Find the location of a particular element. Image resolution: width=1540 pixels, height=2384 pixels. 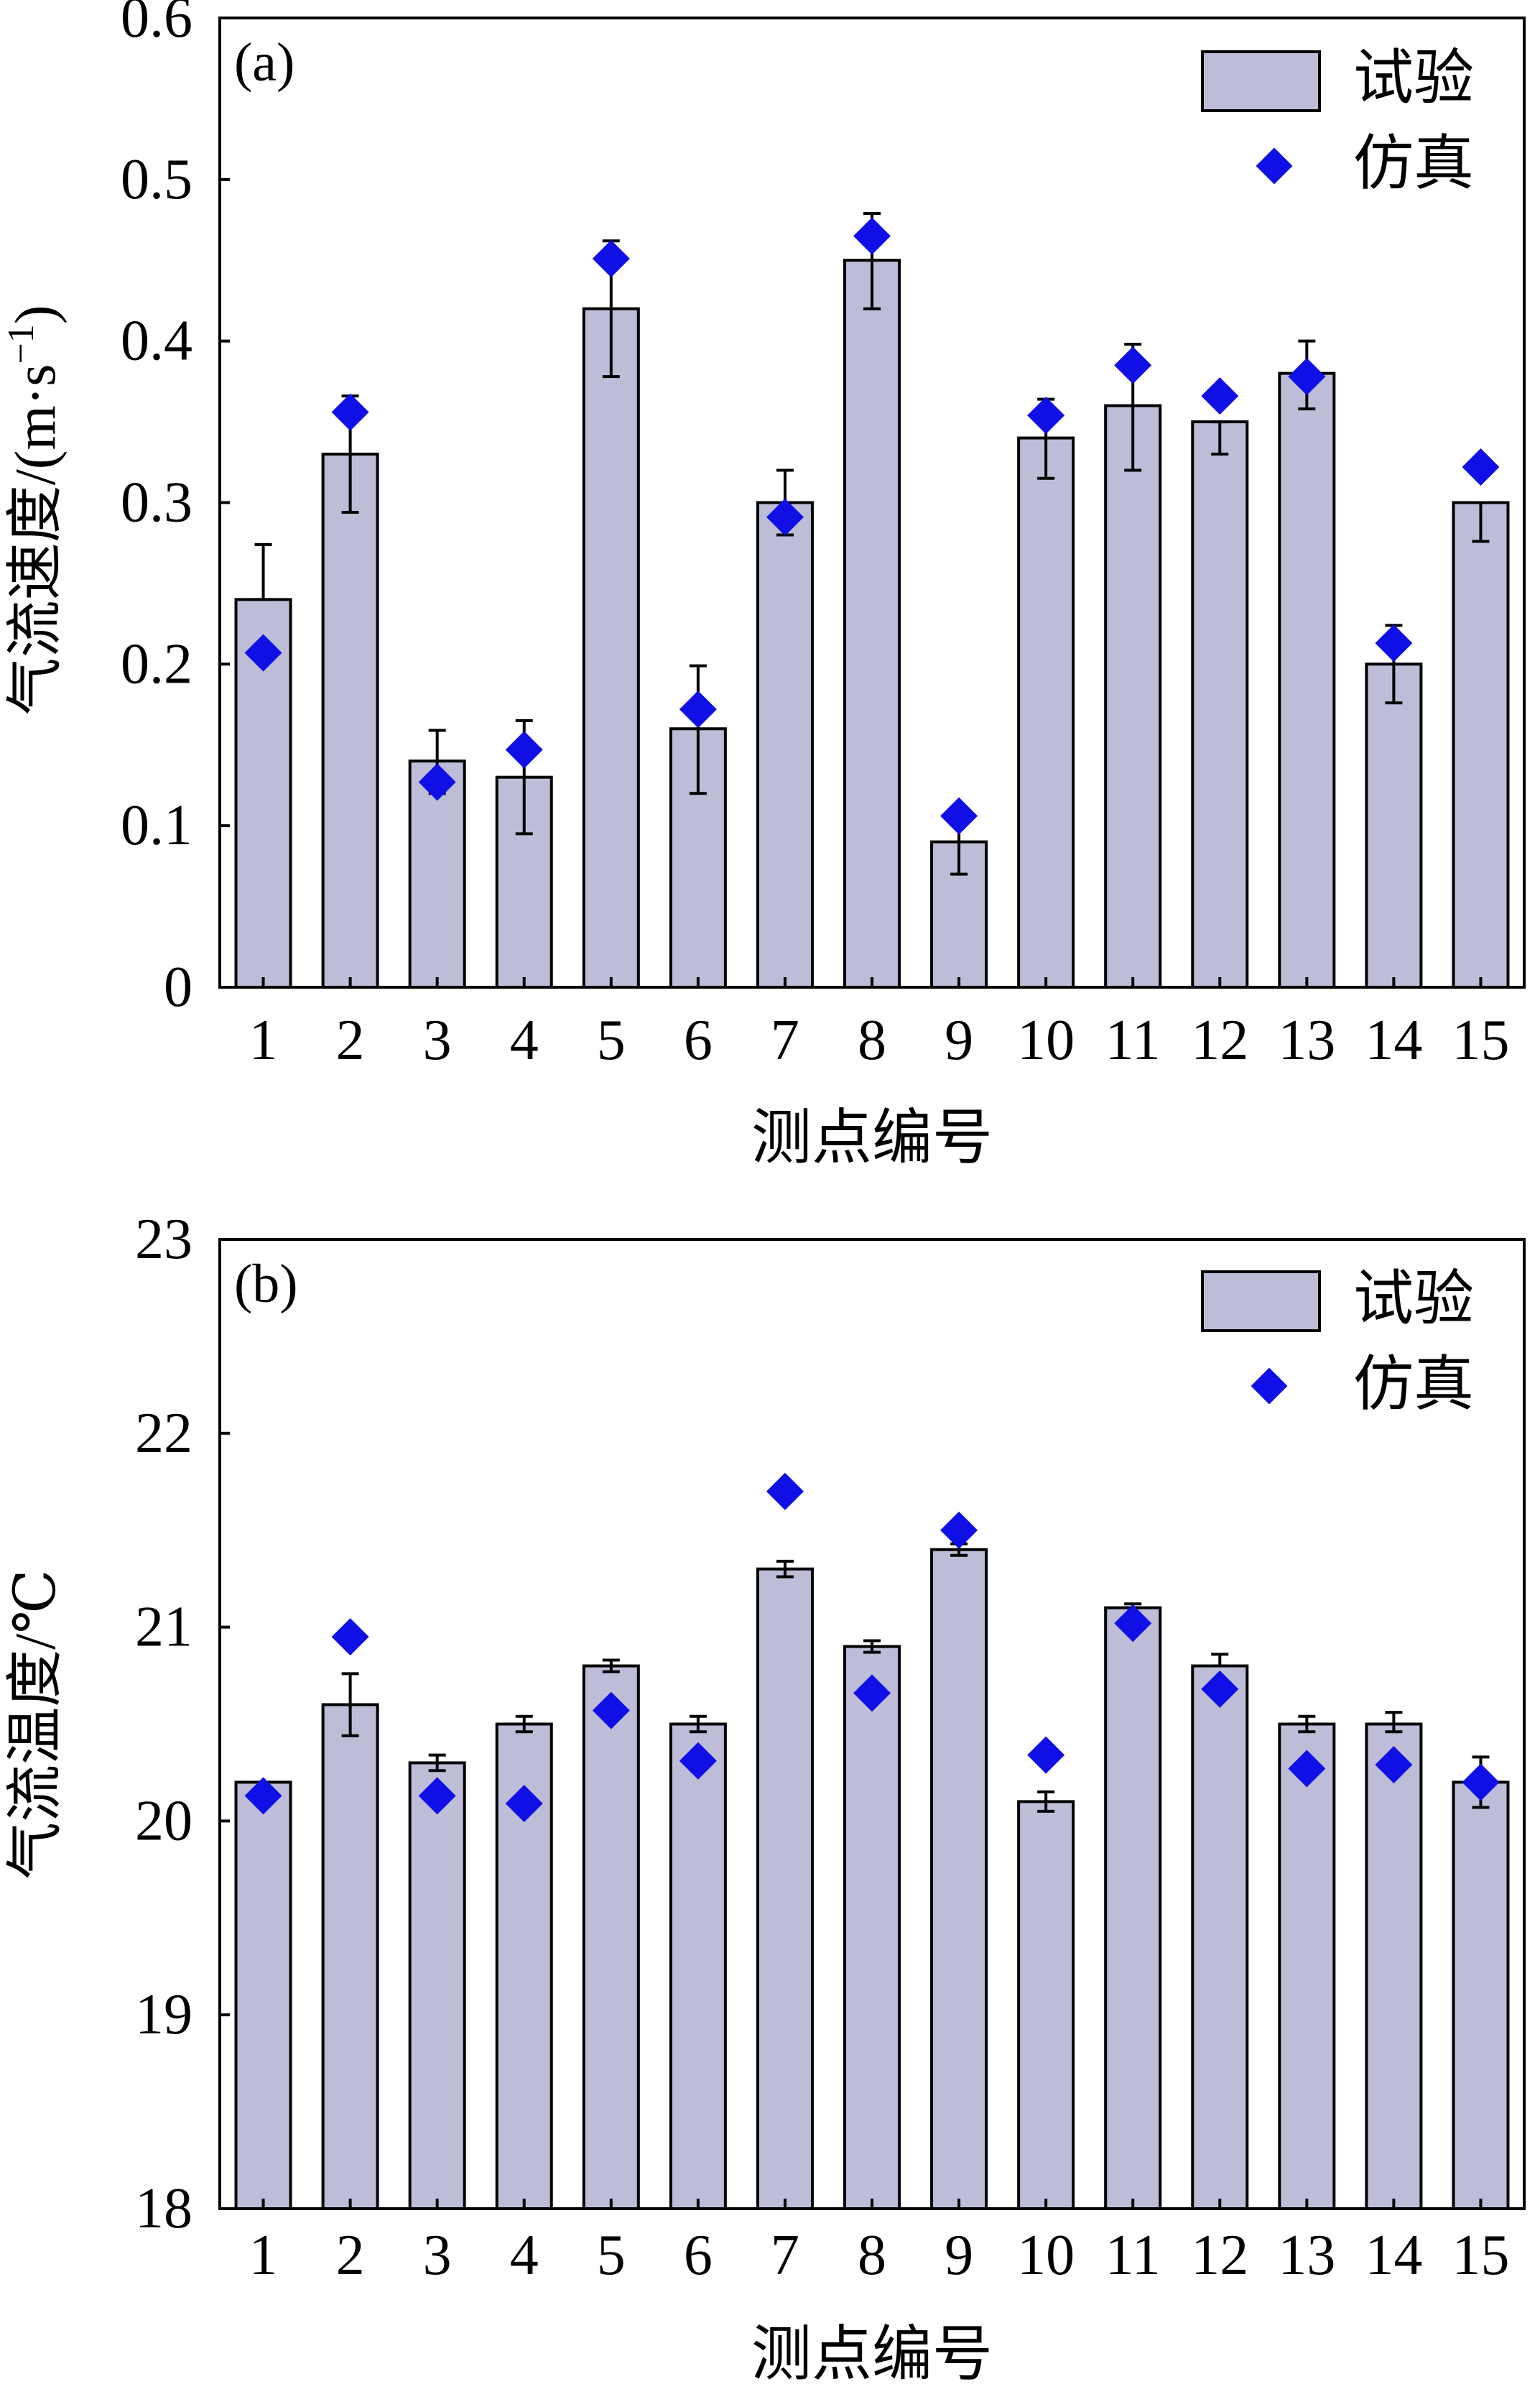

panel-a-xtick-label-8: 8 is located at coordinates (872, 1040).